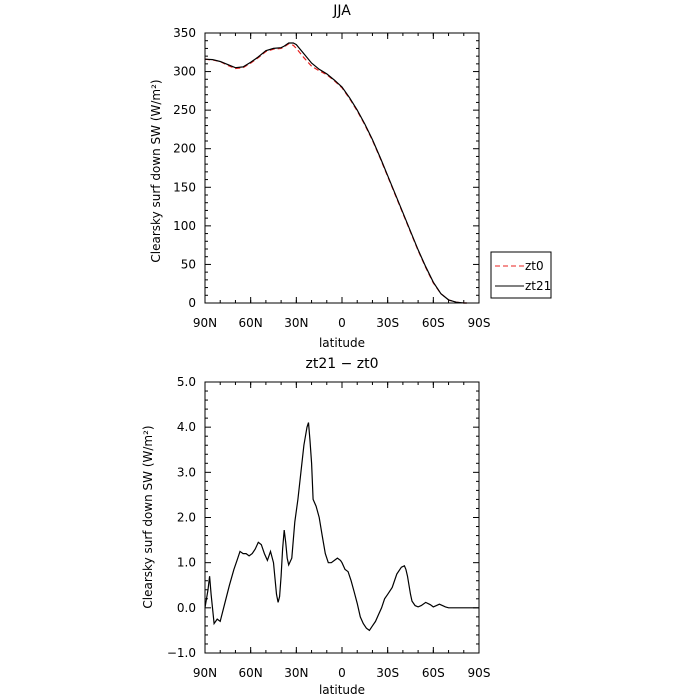  What do you see at coordinates (184, 33) in the screenshot?
I see `top-y-tick-label: 350` at bounding box center [184, 33].